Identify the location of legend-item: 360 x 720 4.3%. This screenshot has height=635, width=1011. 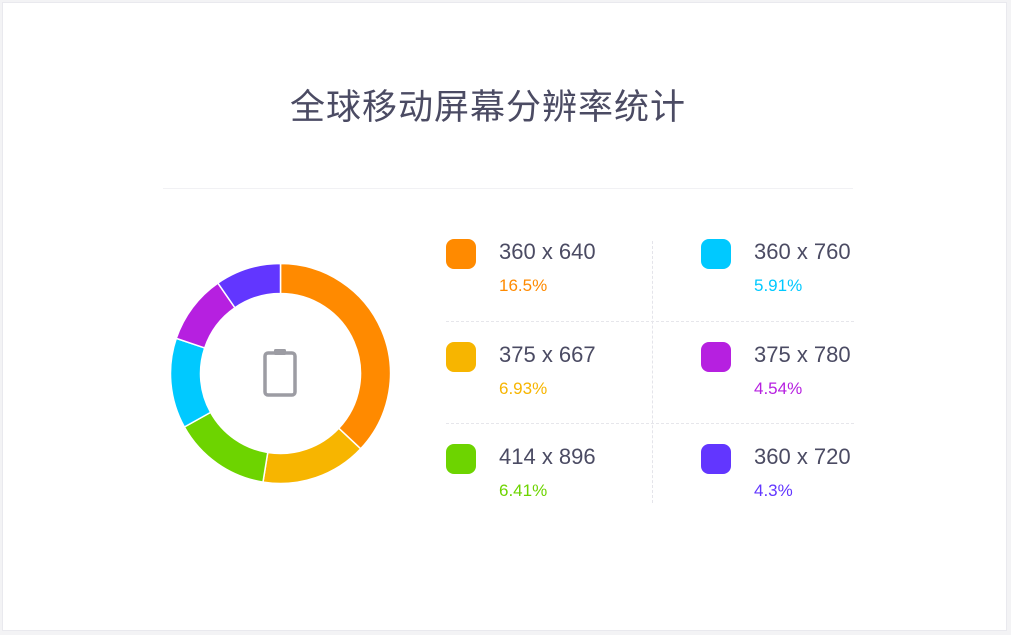
(801, 478).